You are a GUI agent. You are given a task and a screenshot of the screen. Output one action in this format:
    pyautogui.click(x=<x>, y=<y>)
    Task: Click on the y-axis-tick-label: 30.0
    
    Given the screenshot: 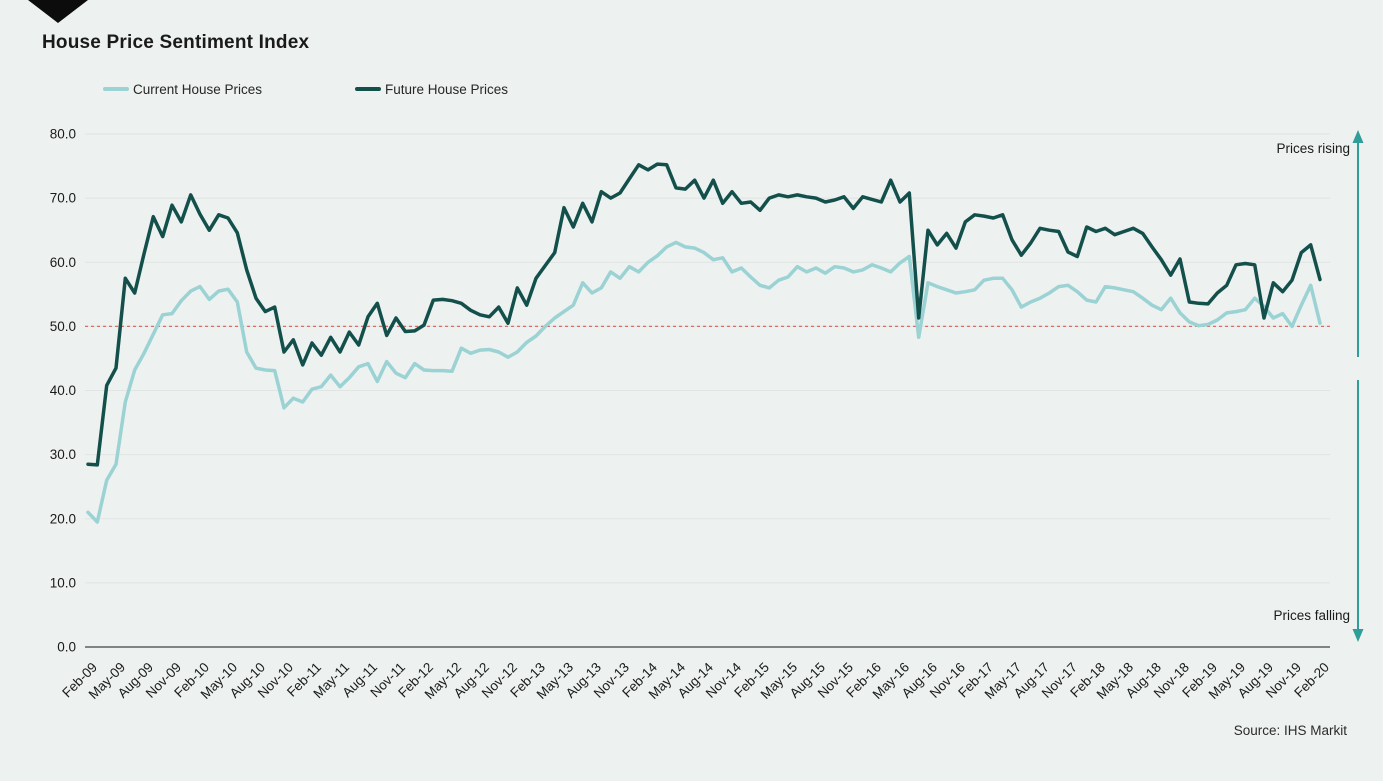 What is the action you would take?
    pyautogui.click(x=63, y=454)
    